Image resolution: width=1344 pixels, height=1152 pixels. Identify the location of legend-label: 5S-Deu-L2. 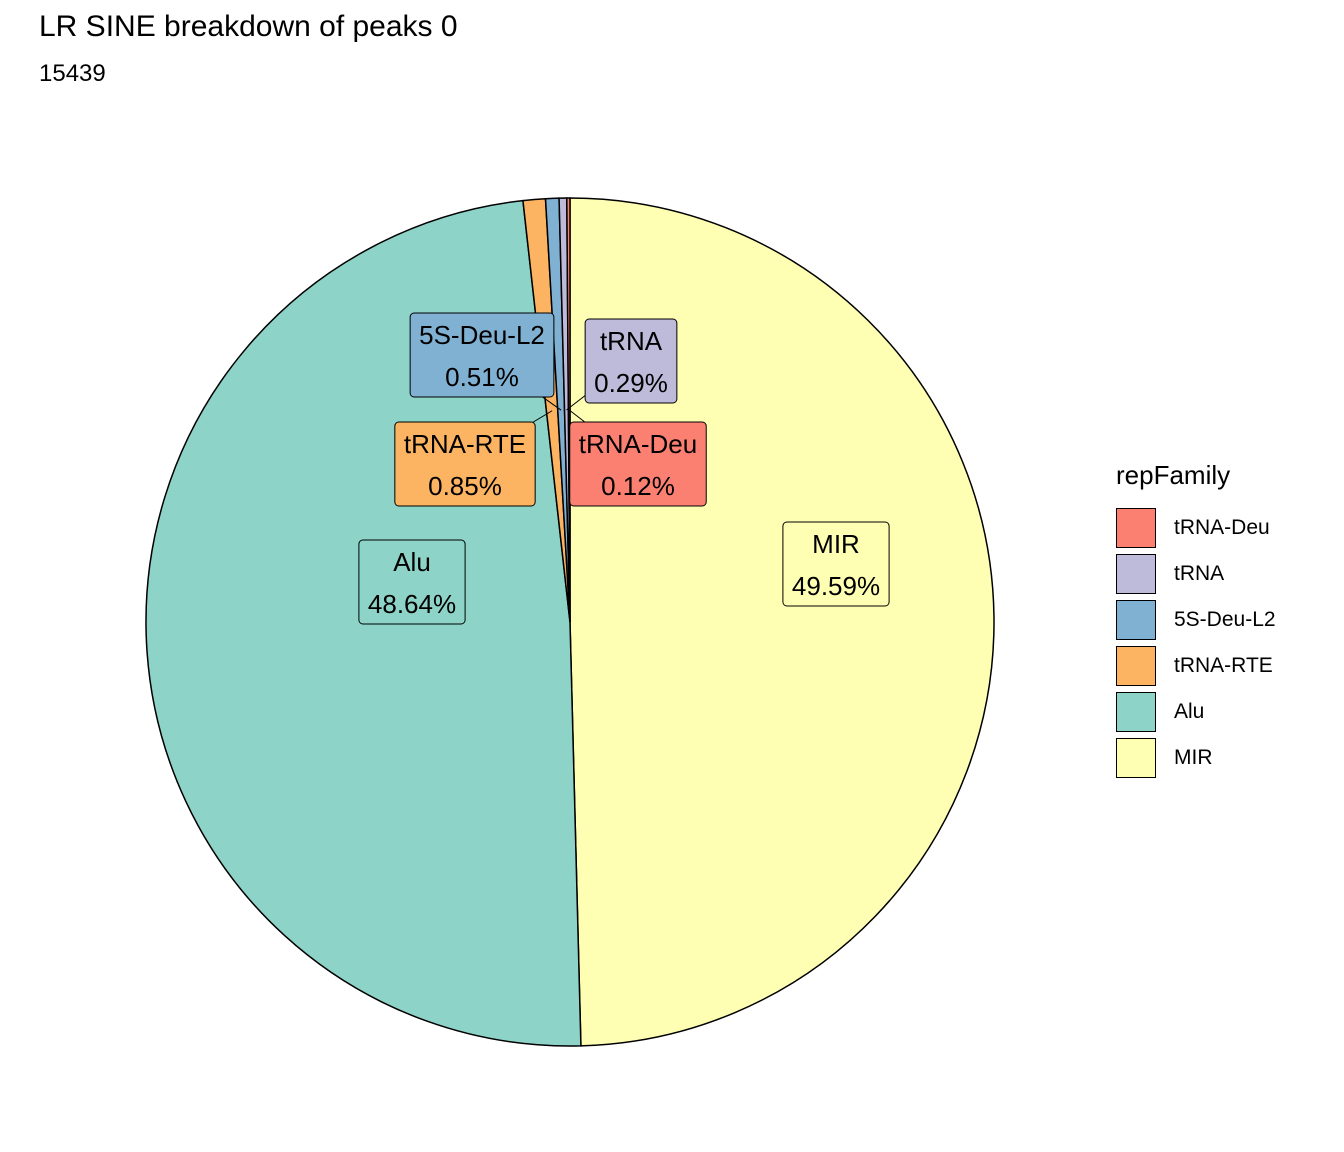
(1225, 620).